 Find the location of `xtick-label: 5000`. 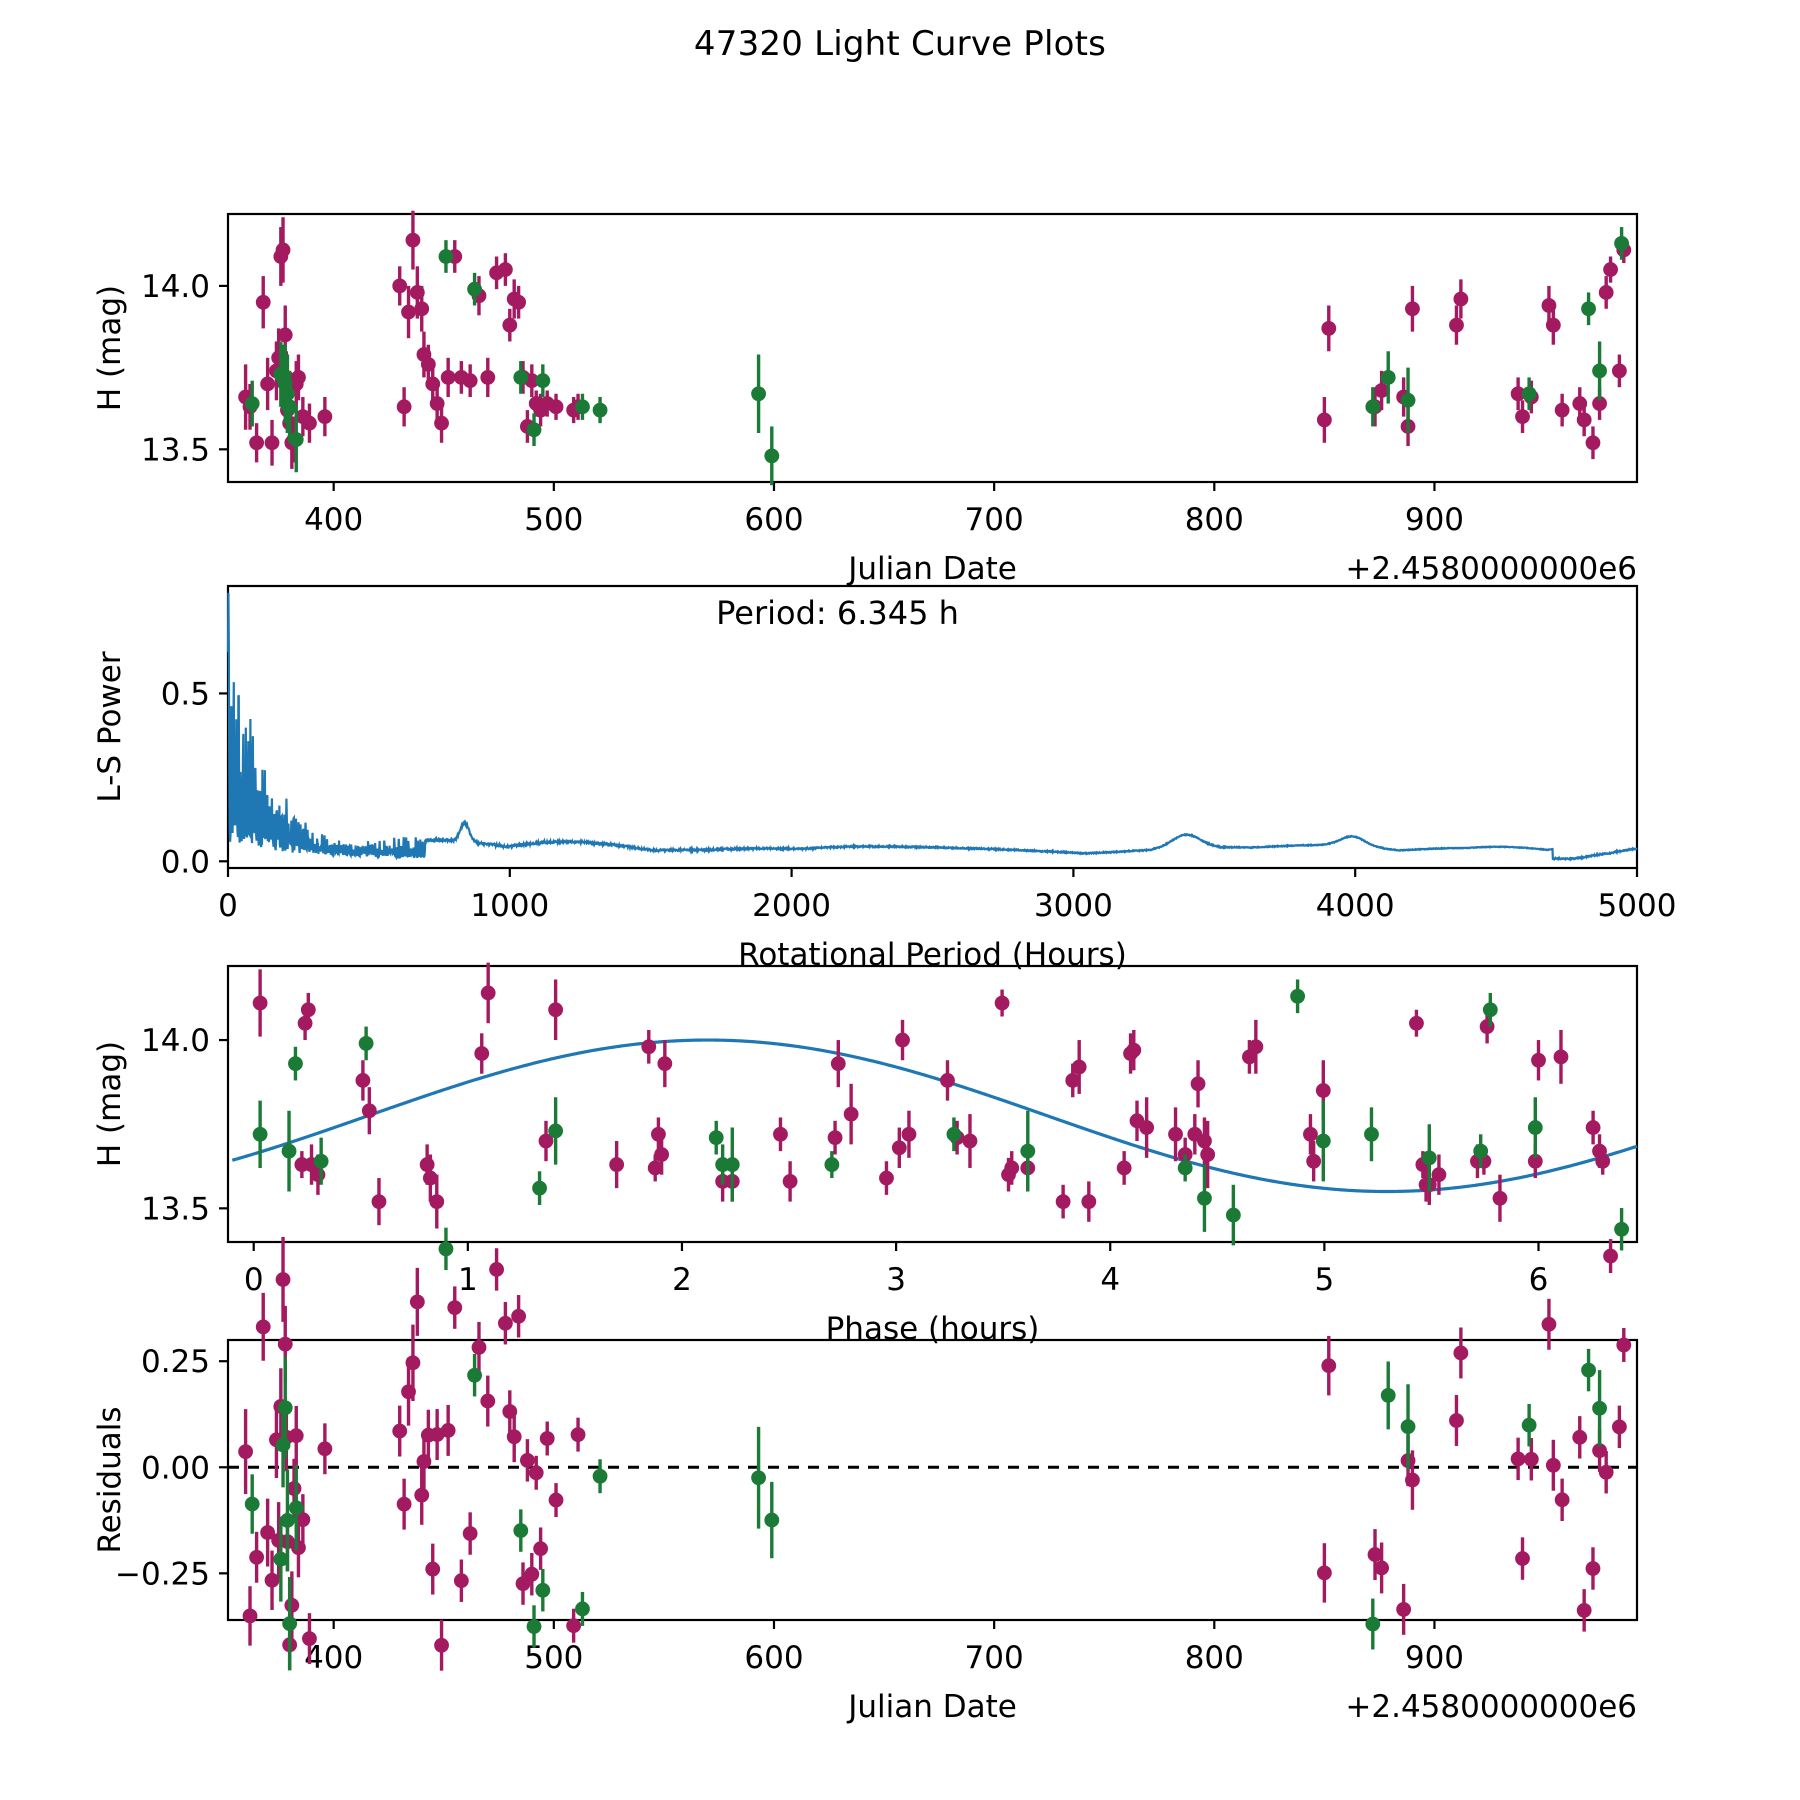

xtick-label: 5000 is located at coordinates (1637, 906).